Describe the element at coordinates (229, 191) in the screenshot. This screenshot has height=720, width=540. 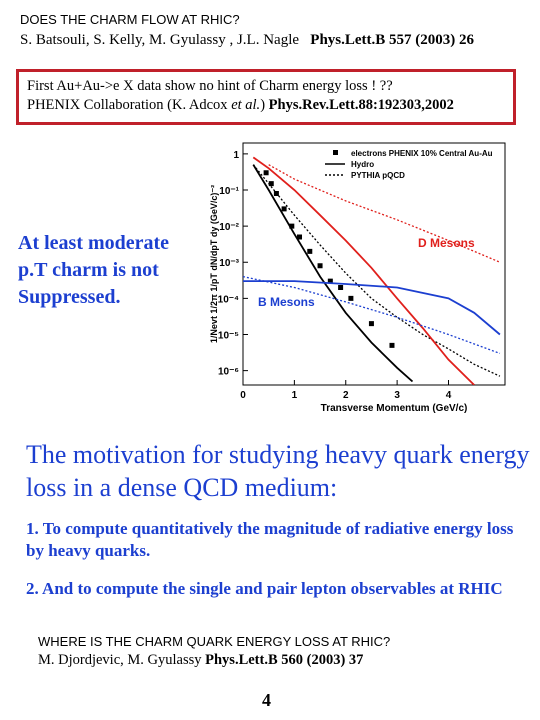
I see `y-tick-label: 10⁻¹` at that location.